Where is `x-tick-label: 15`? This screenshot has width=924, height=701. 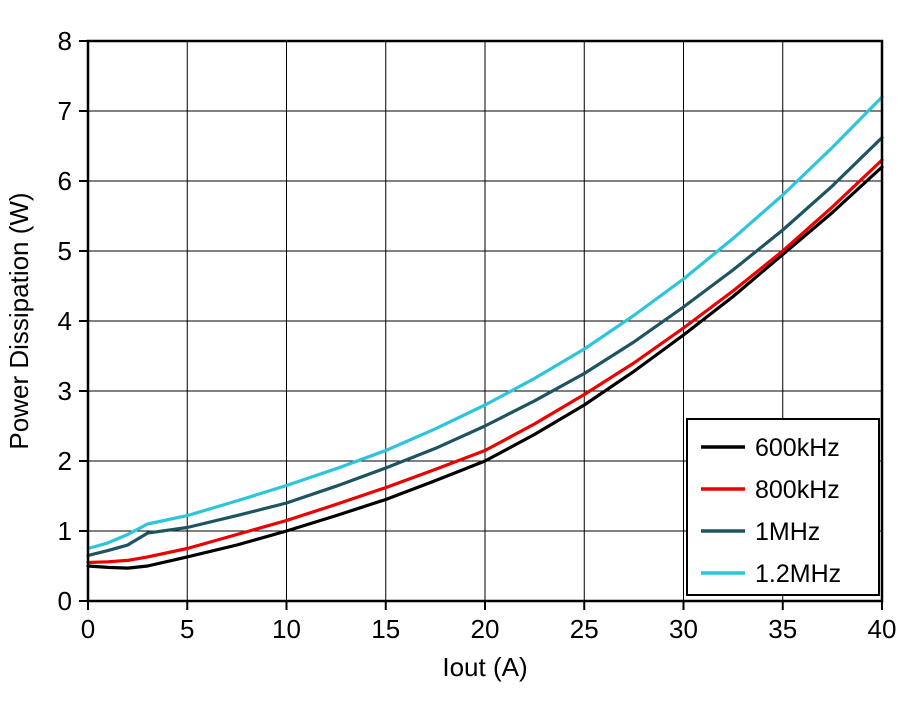 x-tick-label: 15 is located at coordinates (385, 629).